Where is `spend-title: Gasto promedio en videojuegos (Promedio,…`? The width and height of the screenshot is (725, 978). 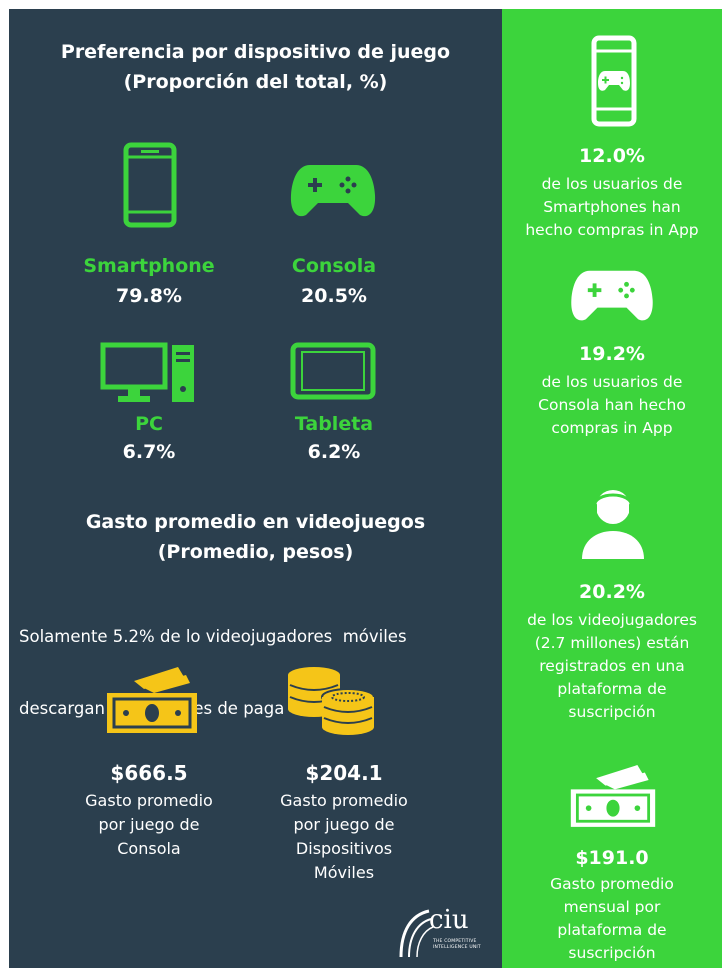
spend-title: Gasto promedio en videojuegos (Promedio,… is located at coordinates (255, 537).